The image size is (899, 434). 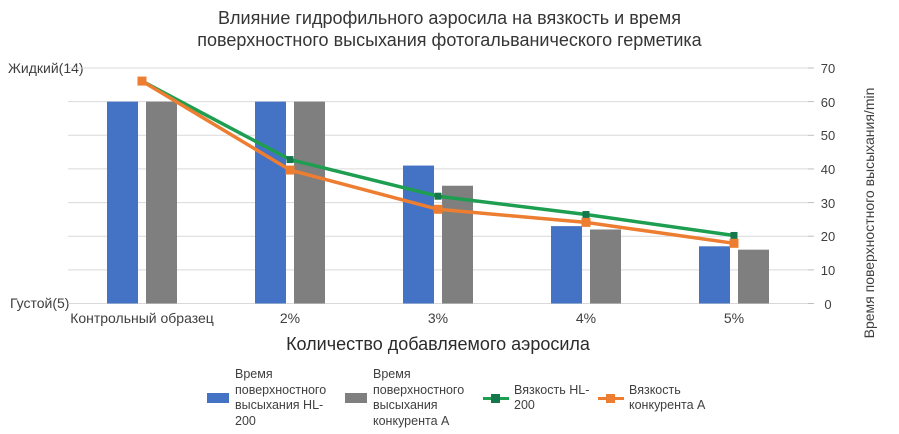 I want to click on right-axis-tick-label: 30, so click(x=828, y=203).